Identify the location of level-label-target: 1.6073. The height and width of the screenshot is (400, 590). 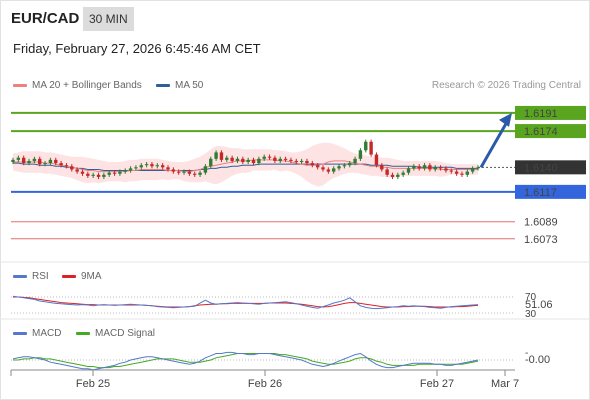
(541, 240).